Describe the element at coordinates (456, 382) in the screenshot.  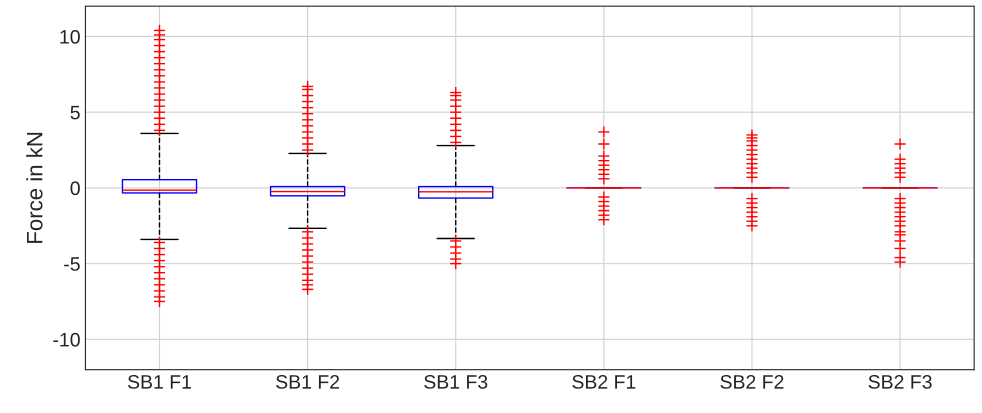
I see `x-tick-label: SB1 F3` at that location.